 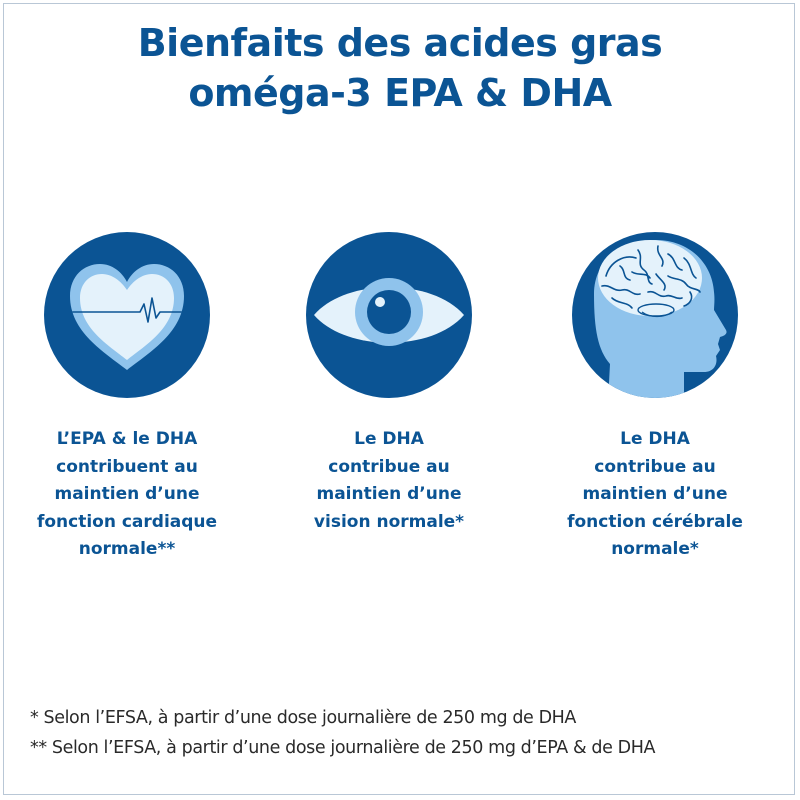 I want to click on title-line-2: oméga-3 EPA & DHA, so click(x=400, y=93).